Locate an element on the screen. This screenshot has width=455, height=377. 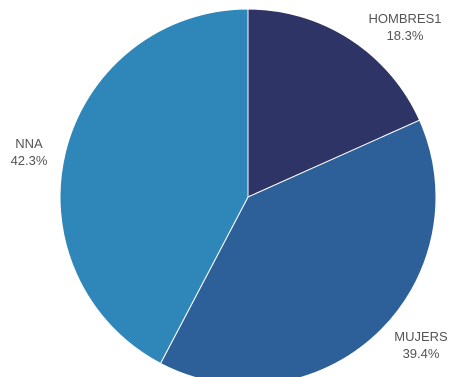
slice-label-hombres1-value: 18.3% is located at coordinates (405, 35).